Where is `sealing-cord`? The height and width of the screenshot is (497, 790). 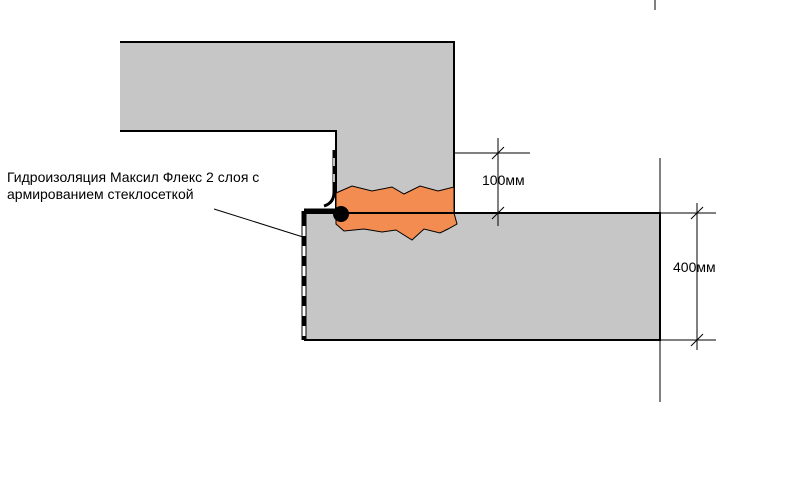 sealing-cord is located at coordinates (341, 214).